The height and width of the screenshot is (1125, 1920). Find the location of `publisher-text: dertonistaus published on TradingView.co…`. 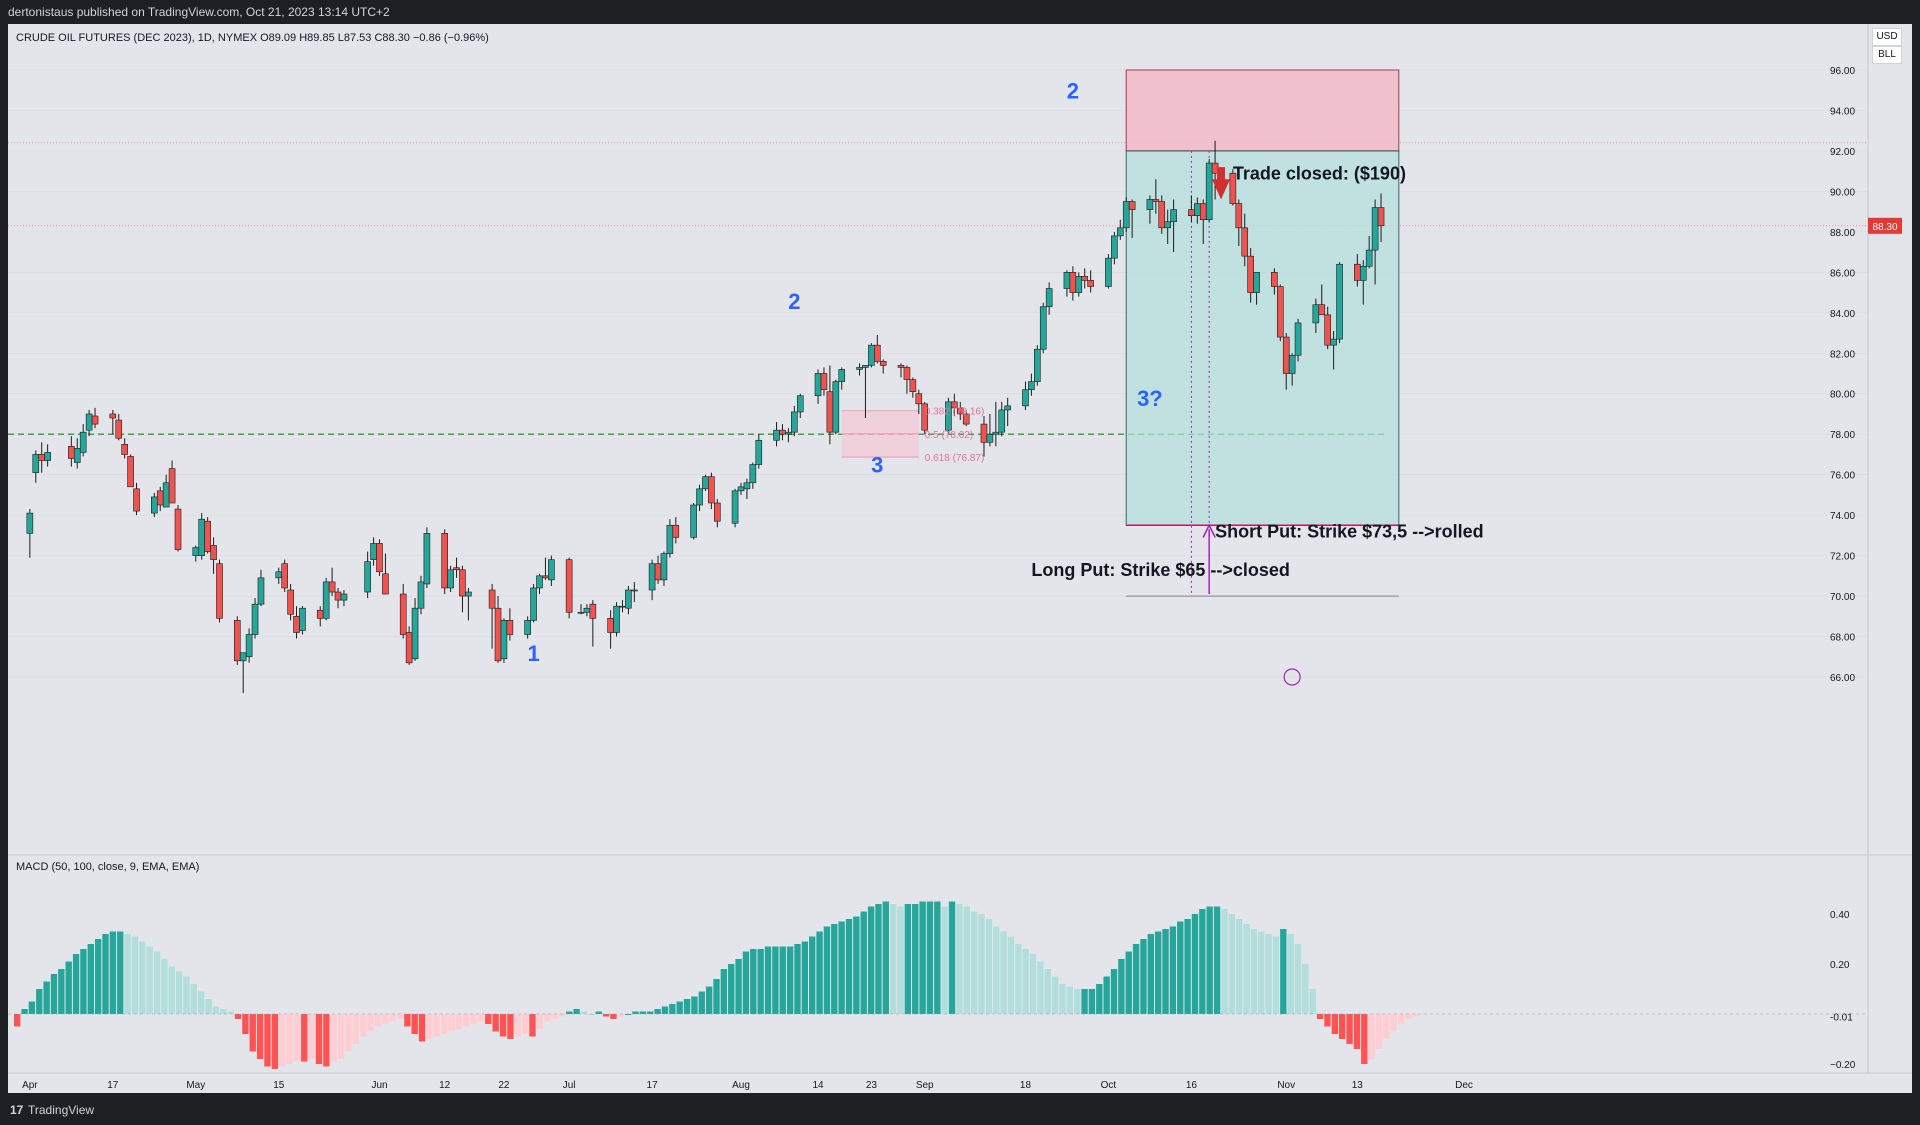

publisher-text: dertonistaus published on TradingView.co… is located at coordinates (199, 12).